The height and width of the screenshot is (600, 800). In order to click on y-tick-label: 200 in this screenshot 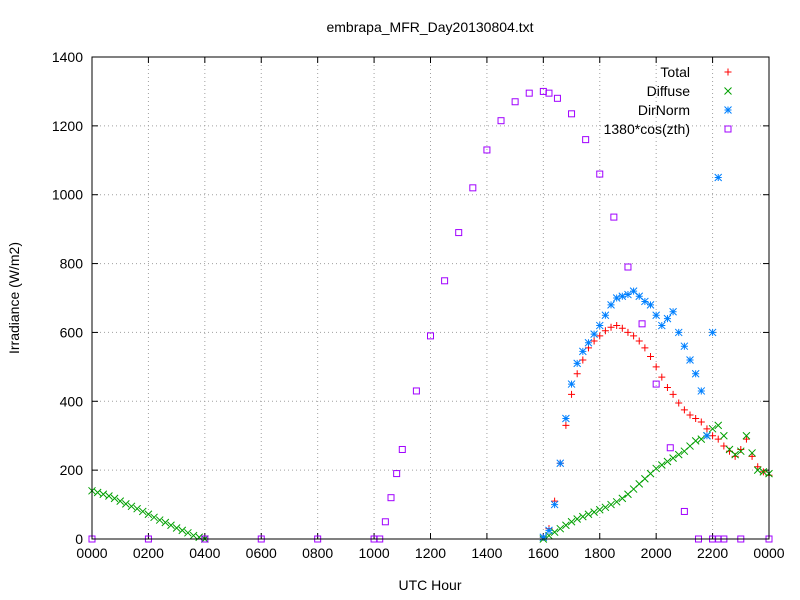, I will do `click(72, 470)`.